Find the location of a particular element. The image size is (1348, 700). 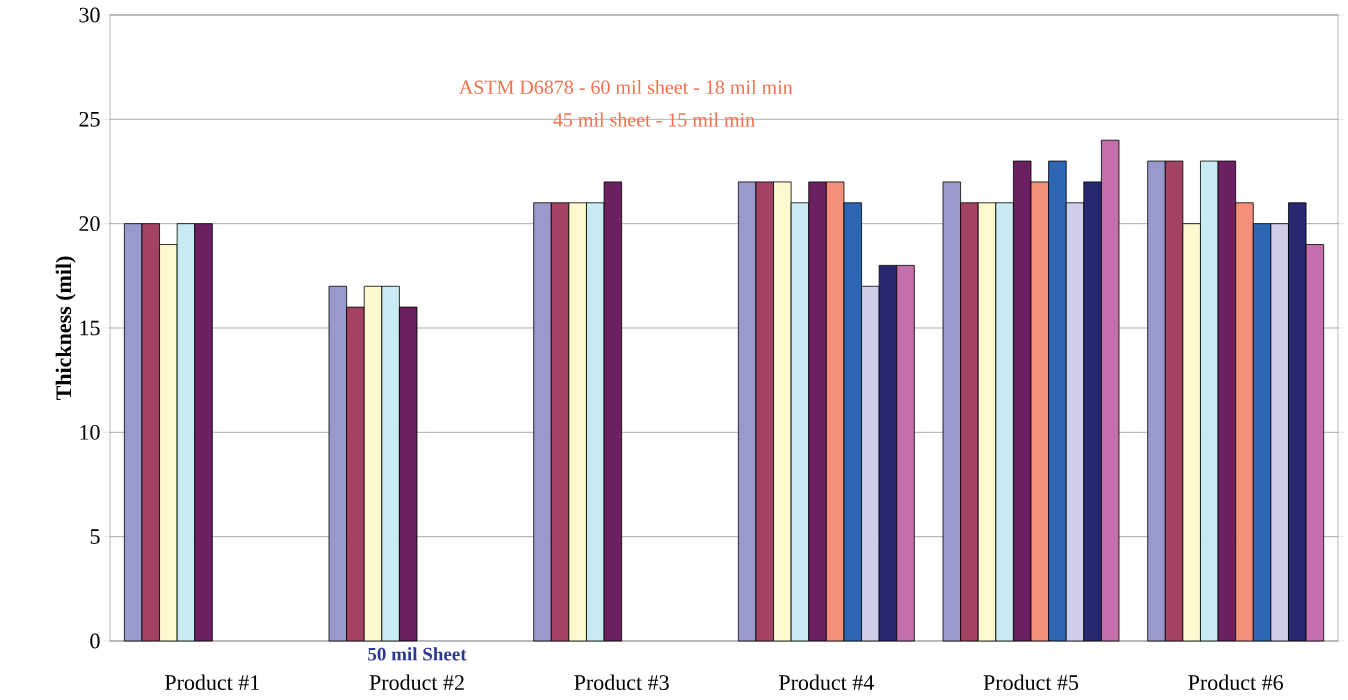

x-tick-label: Product #3 is located at coordinates (621, 682).